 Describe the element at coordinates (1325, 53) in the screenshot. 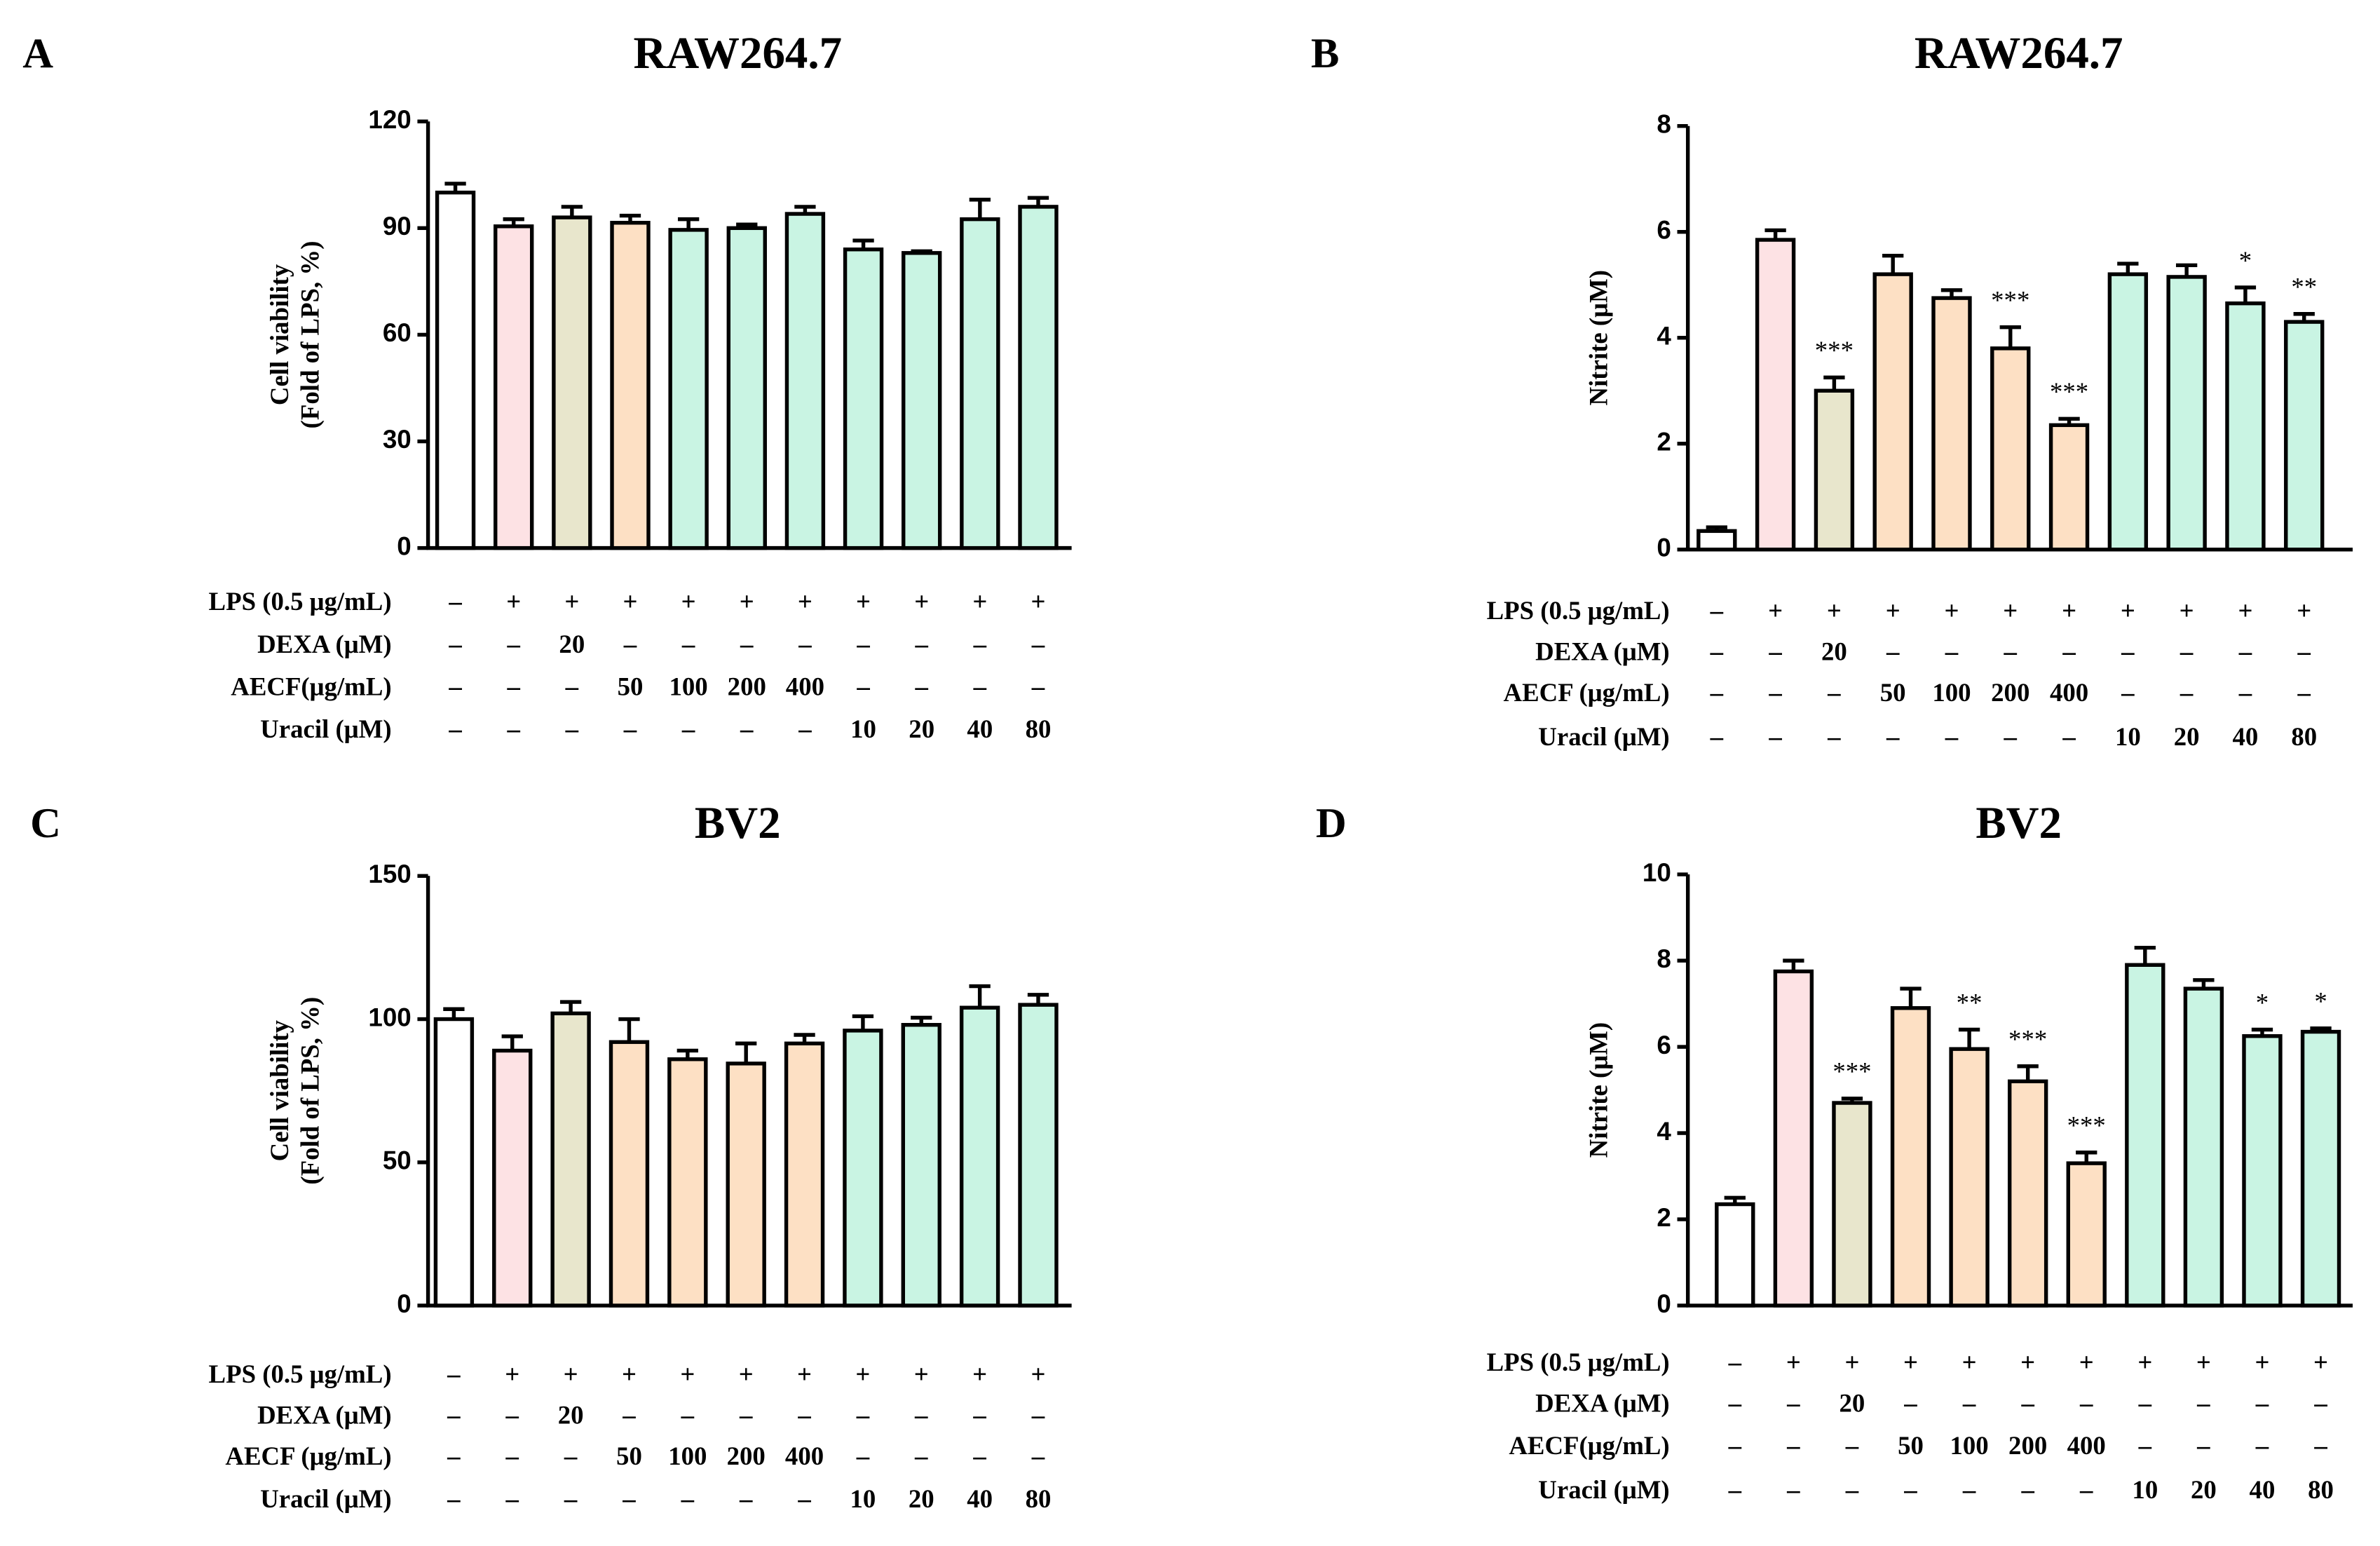

I see `panel-label: B` at that location.